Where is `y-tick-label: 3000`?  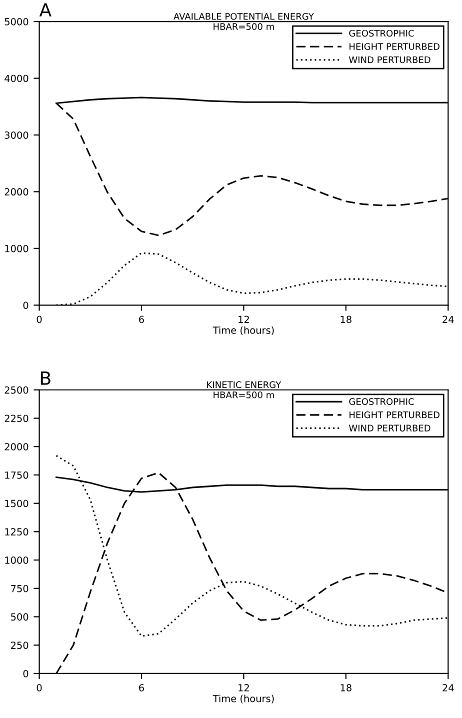 y-tick-label: 3000 is located at coordinates (16, 135).